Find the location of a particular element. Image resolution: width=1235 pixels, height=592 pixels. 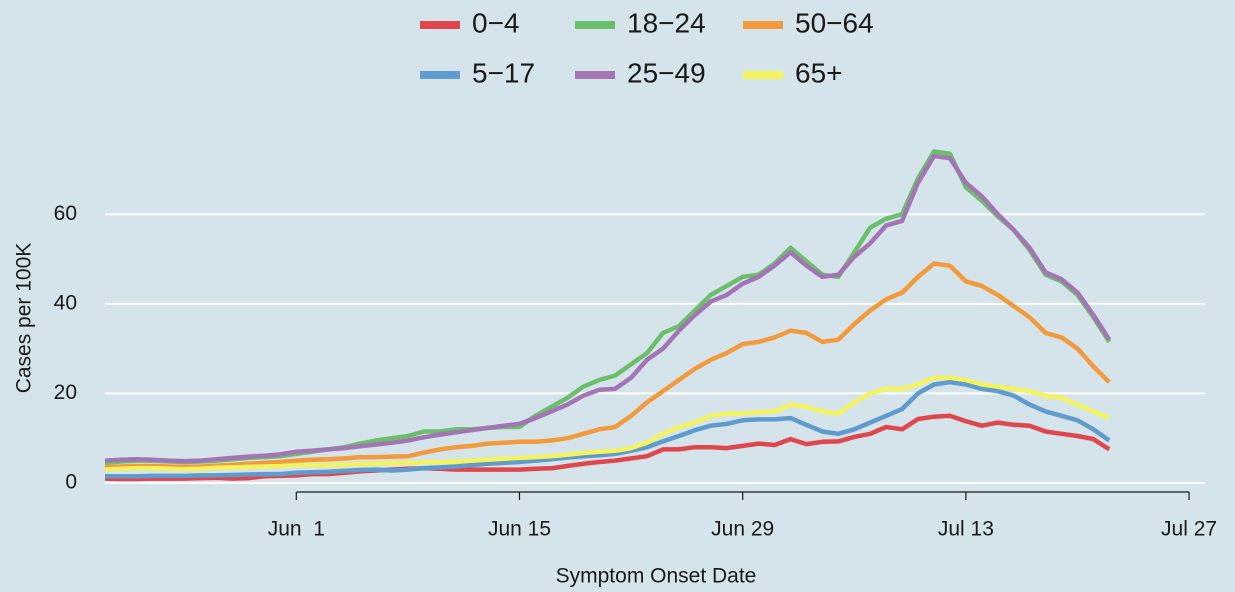

legend-label: 5−17 is located at coordinates (503, 72).